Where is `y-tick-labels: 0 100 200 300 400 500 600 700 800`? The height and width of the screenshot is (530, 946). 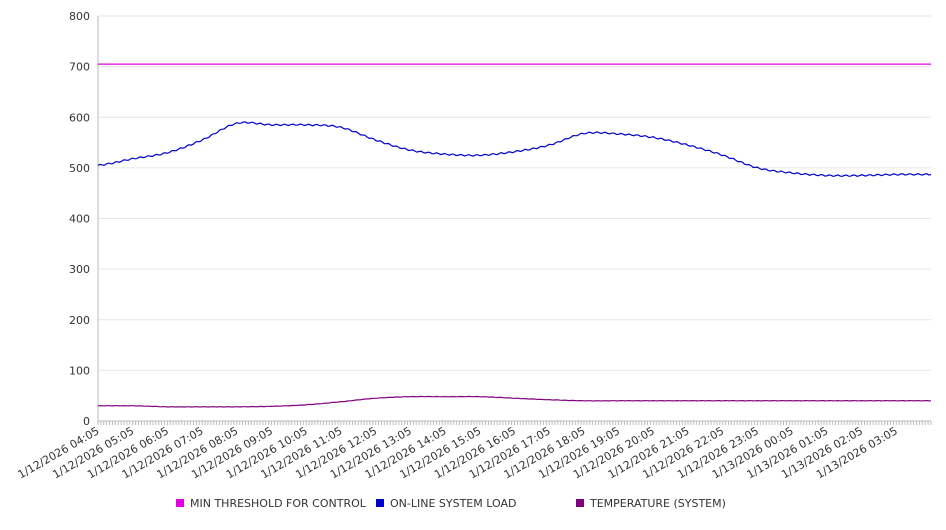
y-tick-labels: 0 100 200 300 400 500 600 700 800 is located at coordinates (79, 219).